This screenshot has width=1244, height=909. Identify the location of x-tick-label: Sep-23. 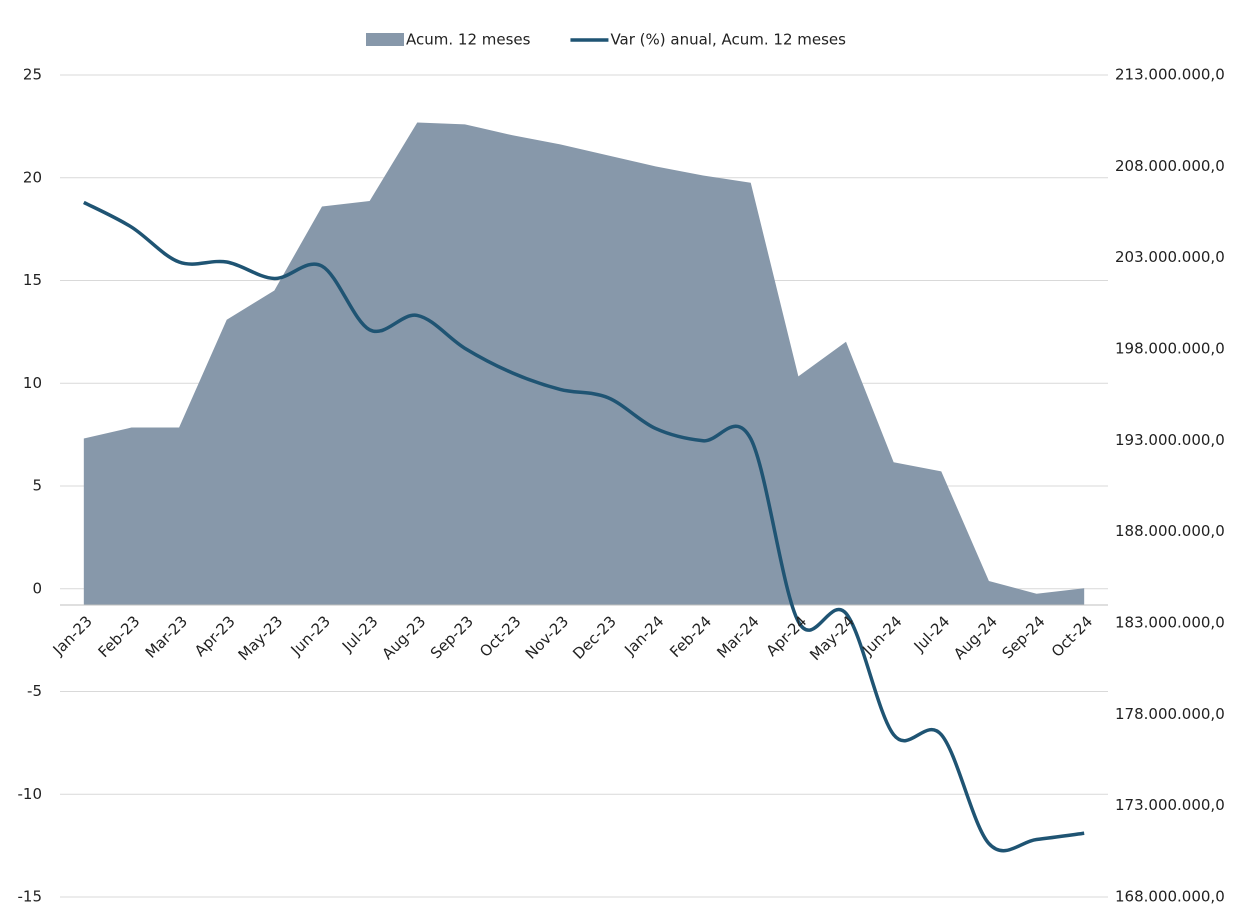
(452, 637).